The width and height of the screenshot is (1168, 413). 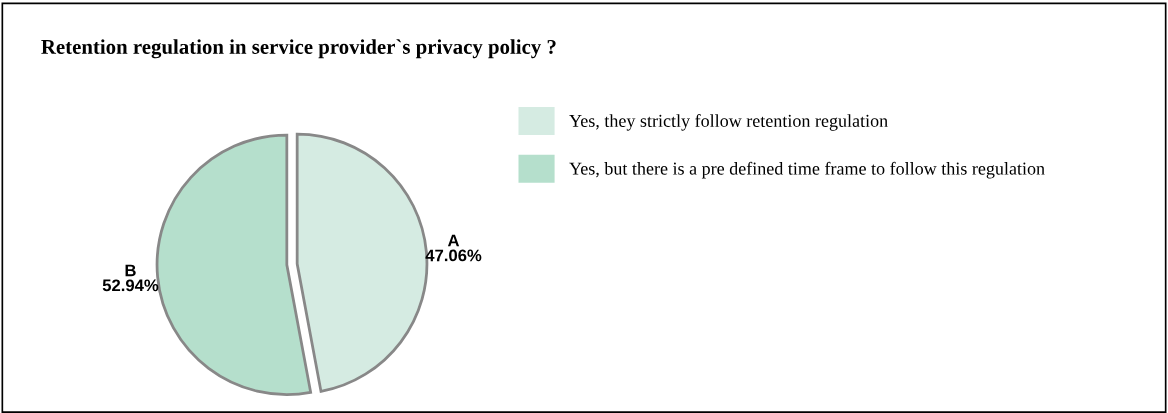 What do you see at coordinates (453, 255) in the screenshot?
I see `data-label: 47.06%` at bounding box center [453, 255].